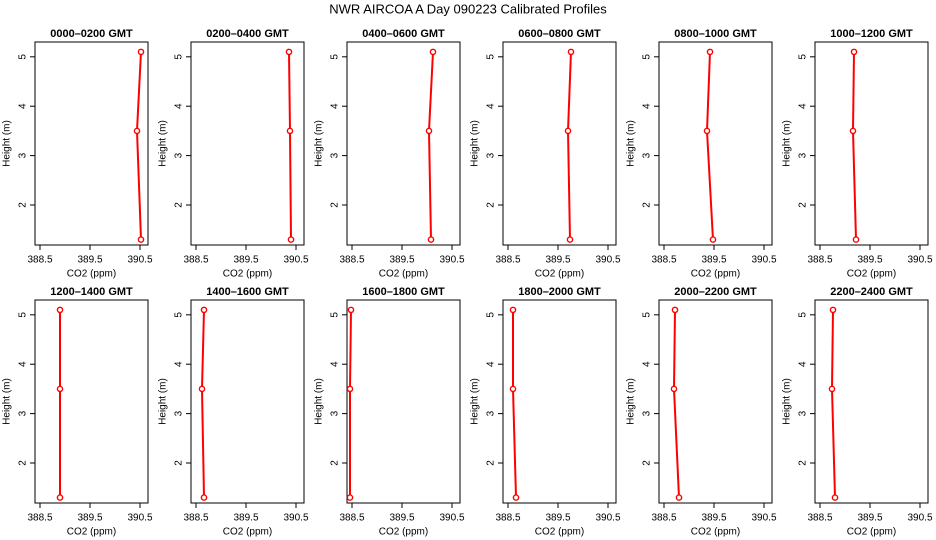  I want to click on panel-title: 1800–2000 GMT, so click(559, 292).